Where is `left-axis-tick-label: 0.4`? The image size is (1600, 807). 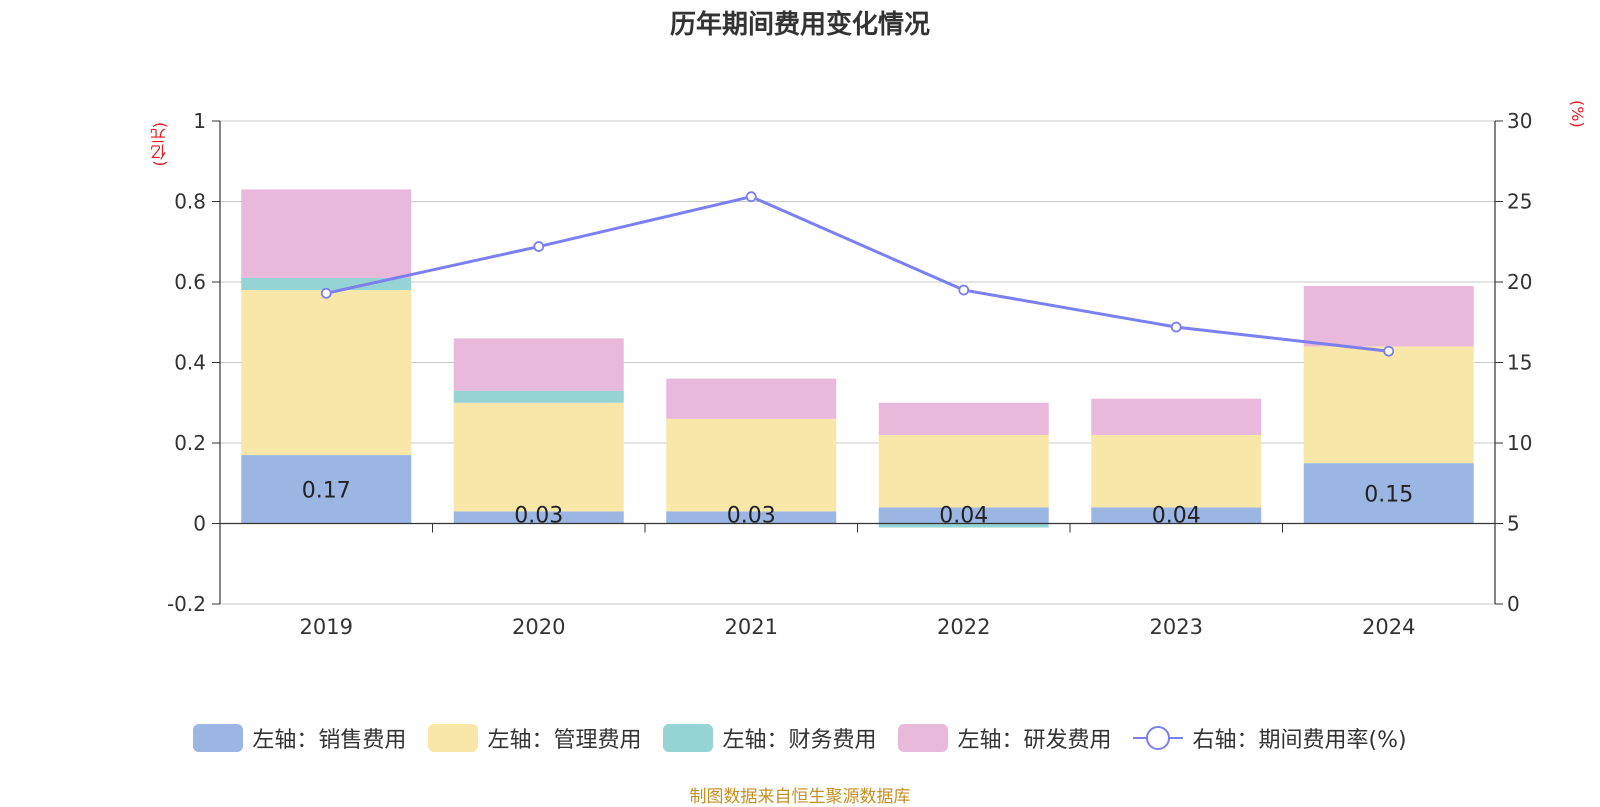
left-axis-tick-label: 0.4 is located at coordinates (190, 363).